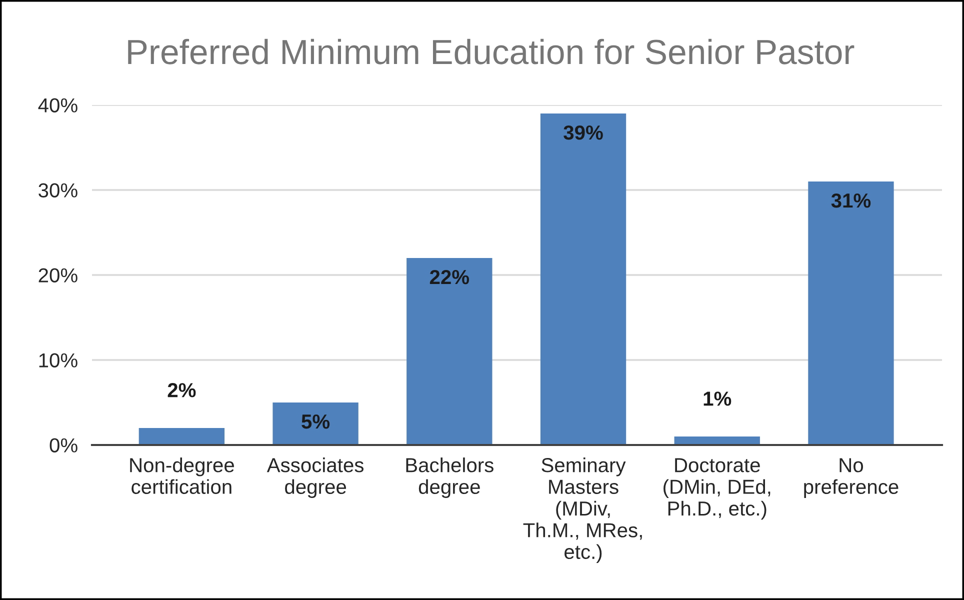 The image size is (964, 600). Describe the element at coordinates (583, 132) in the screenshot. I see `data-label: 39%` at that location.